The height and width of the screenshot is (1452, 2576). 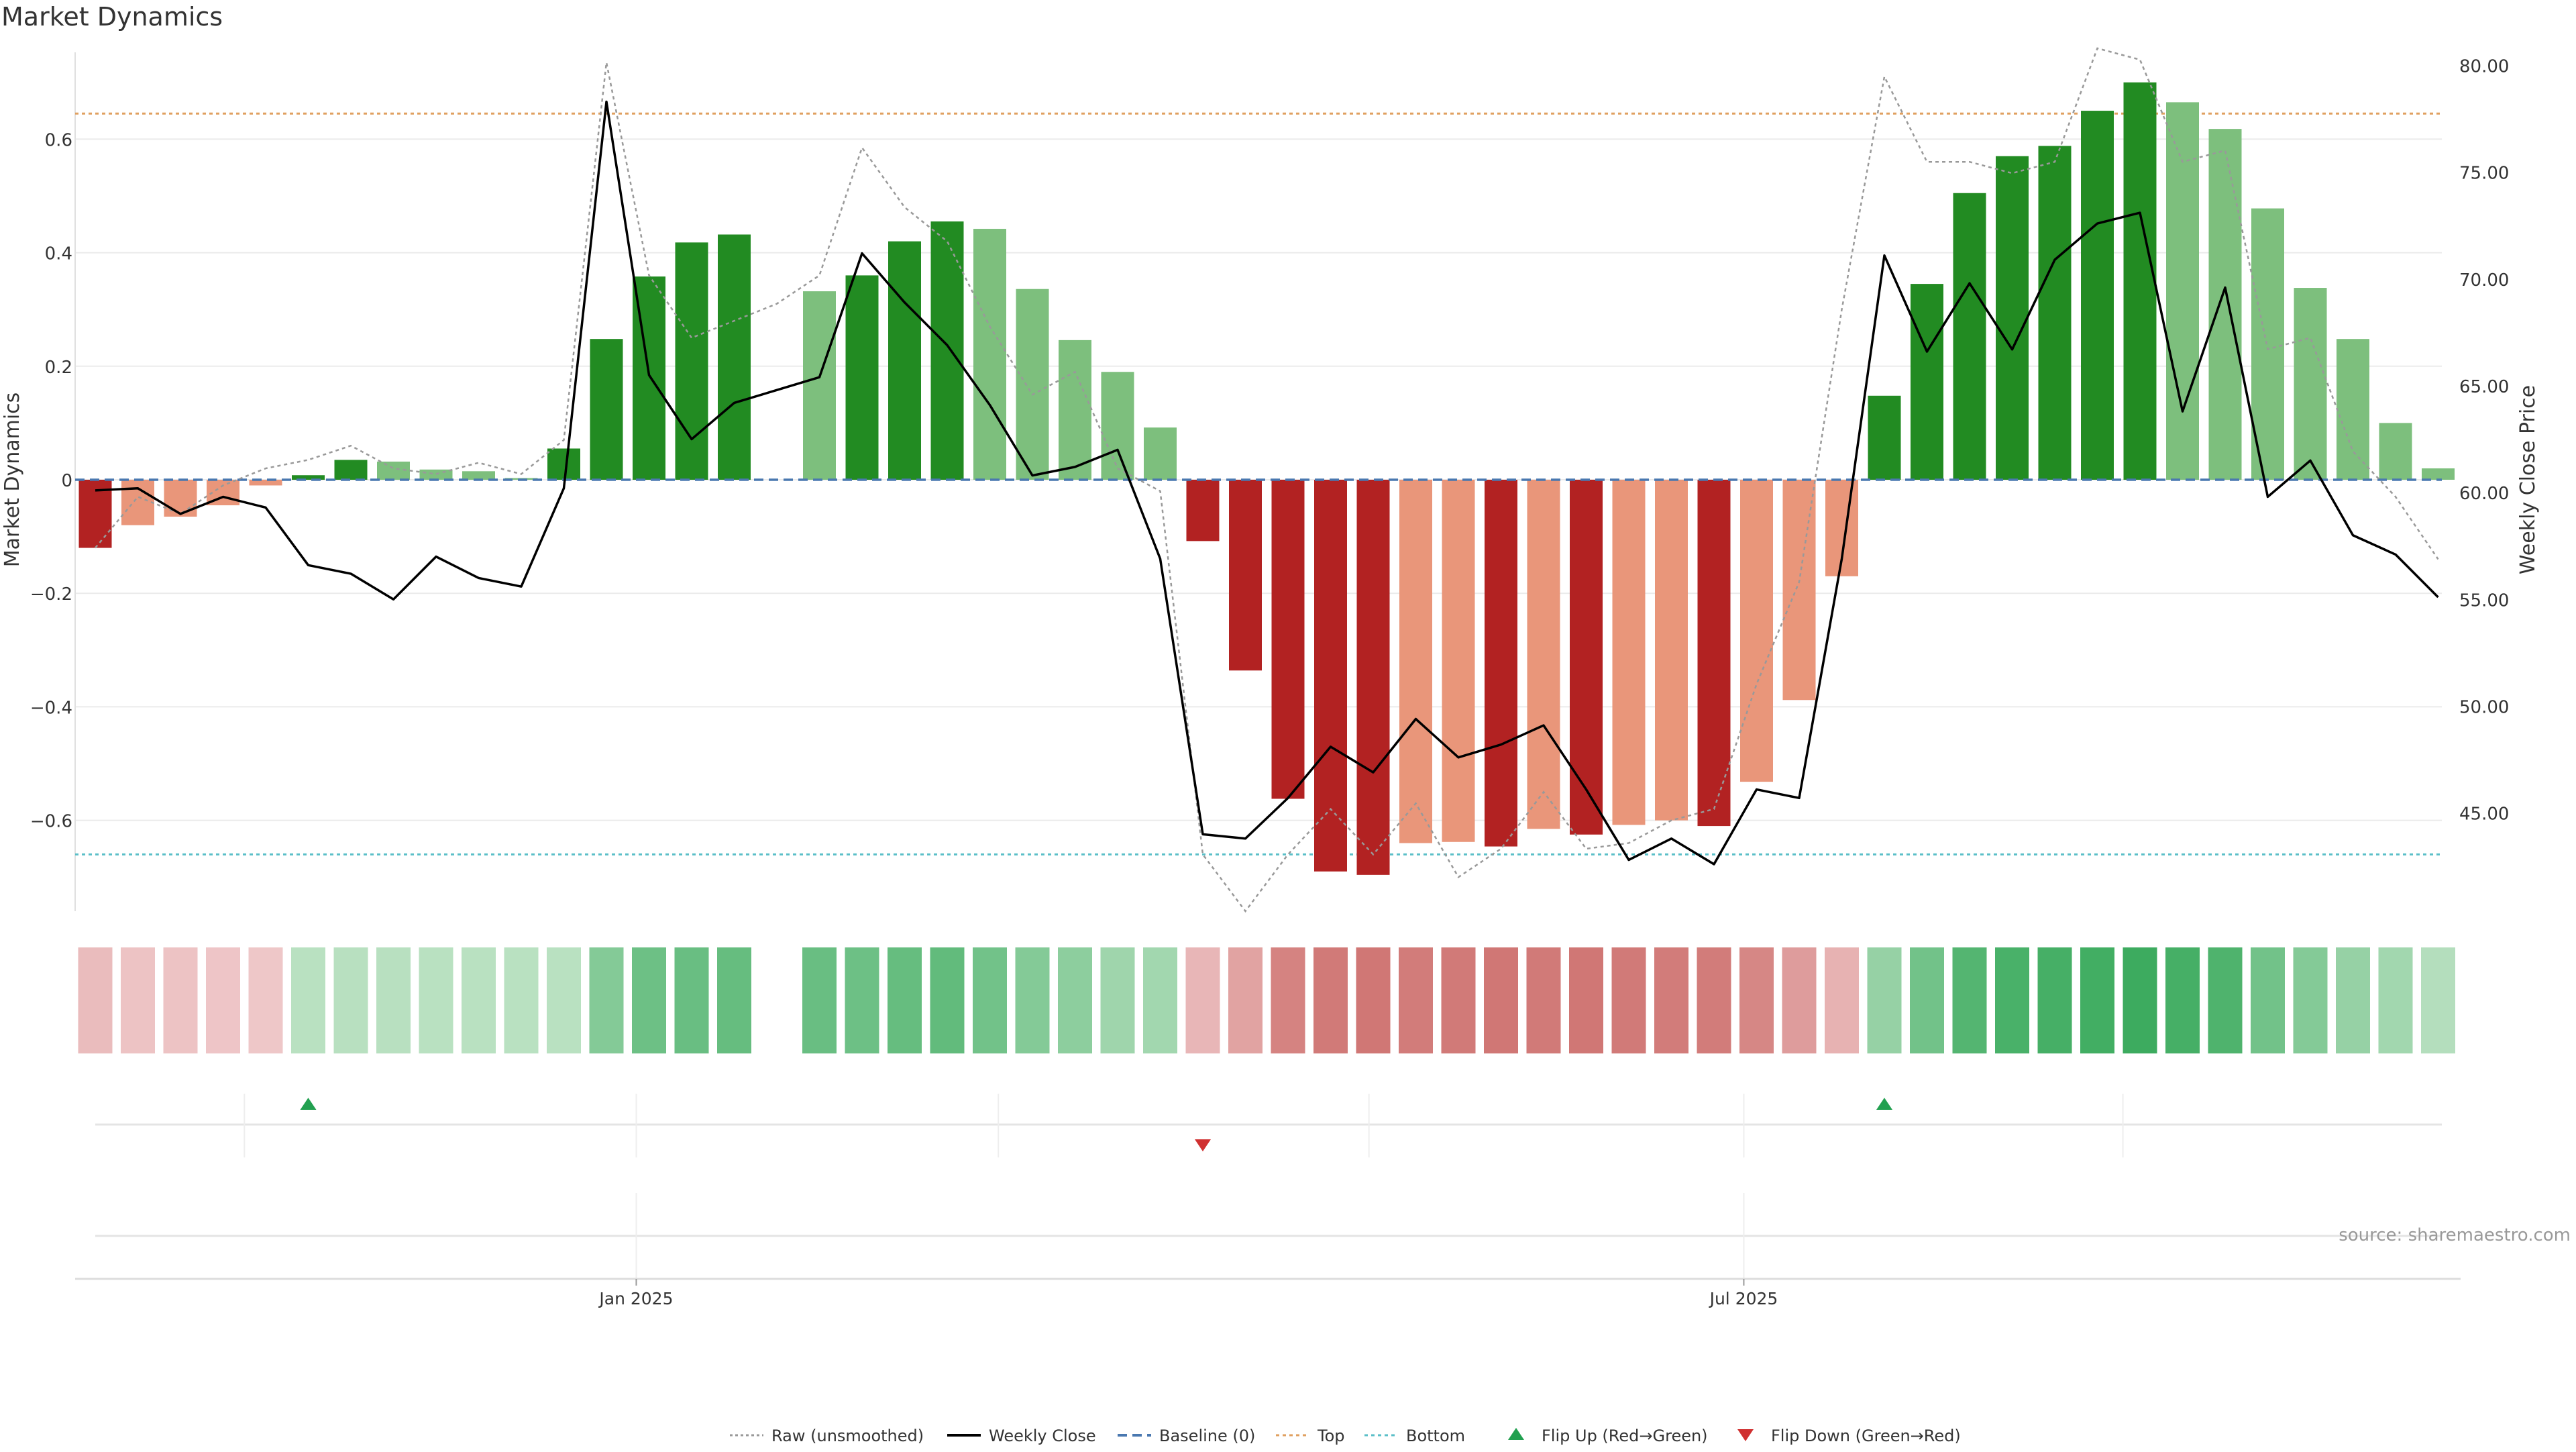 What do you see at coordinates (1435, 1436) in the screenshot?
I see `legend-label: Bottom` at bounding box center [1435, 1436].